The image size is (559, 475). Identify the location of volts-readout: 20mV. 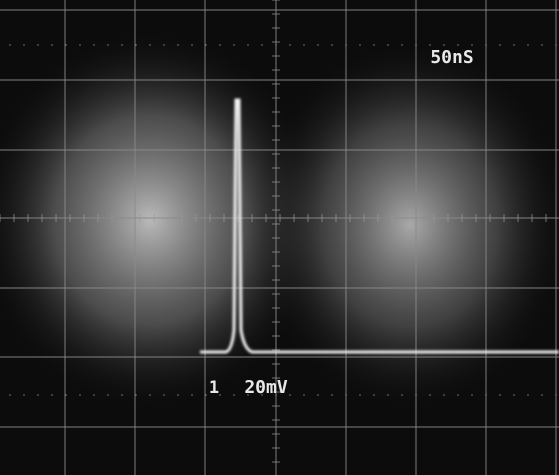
(266, 387).